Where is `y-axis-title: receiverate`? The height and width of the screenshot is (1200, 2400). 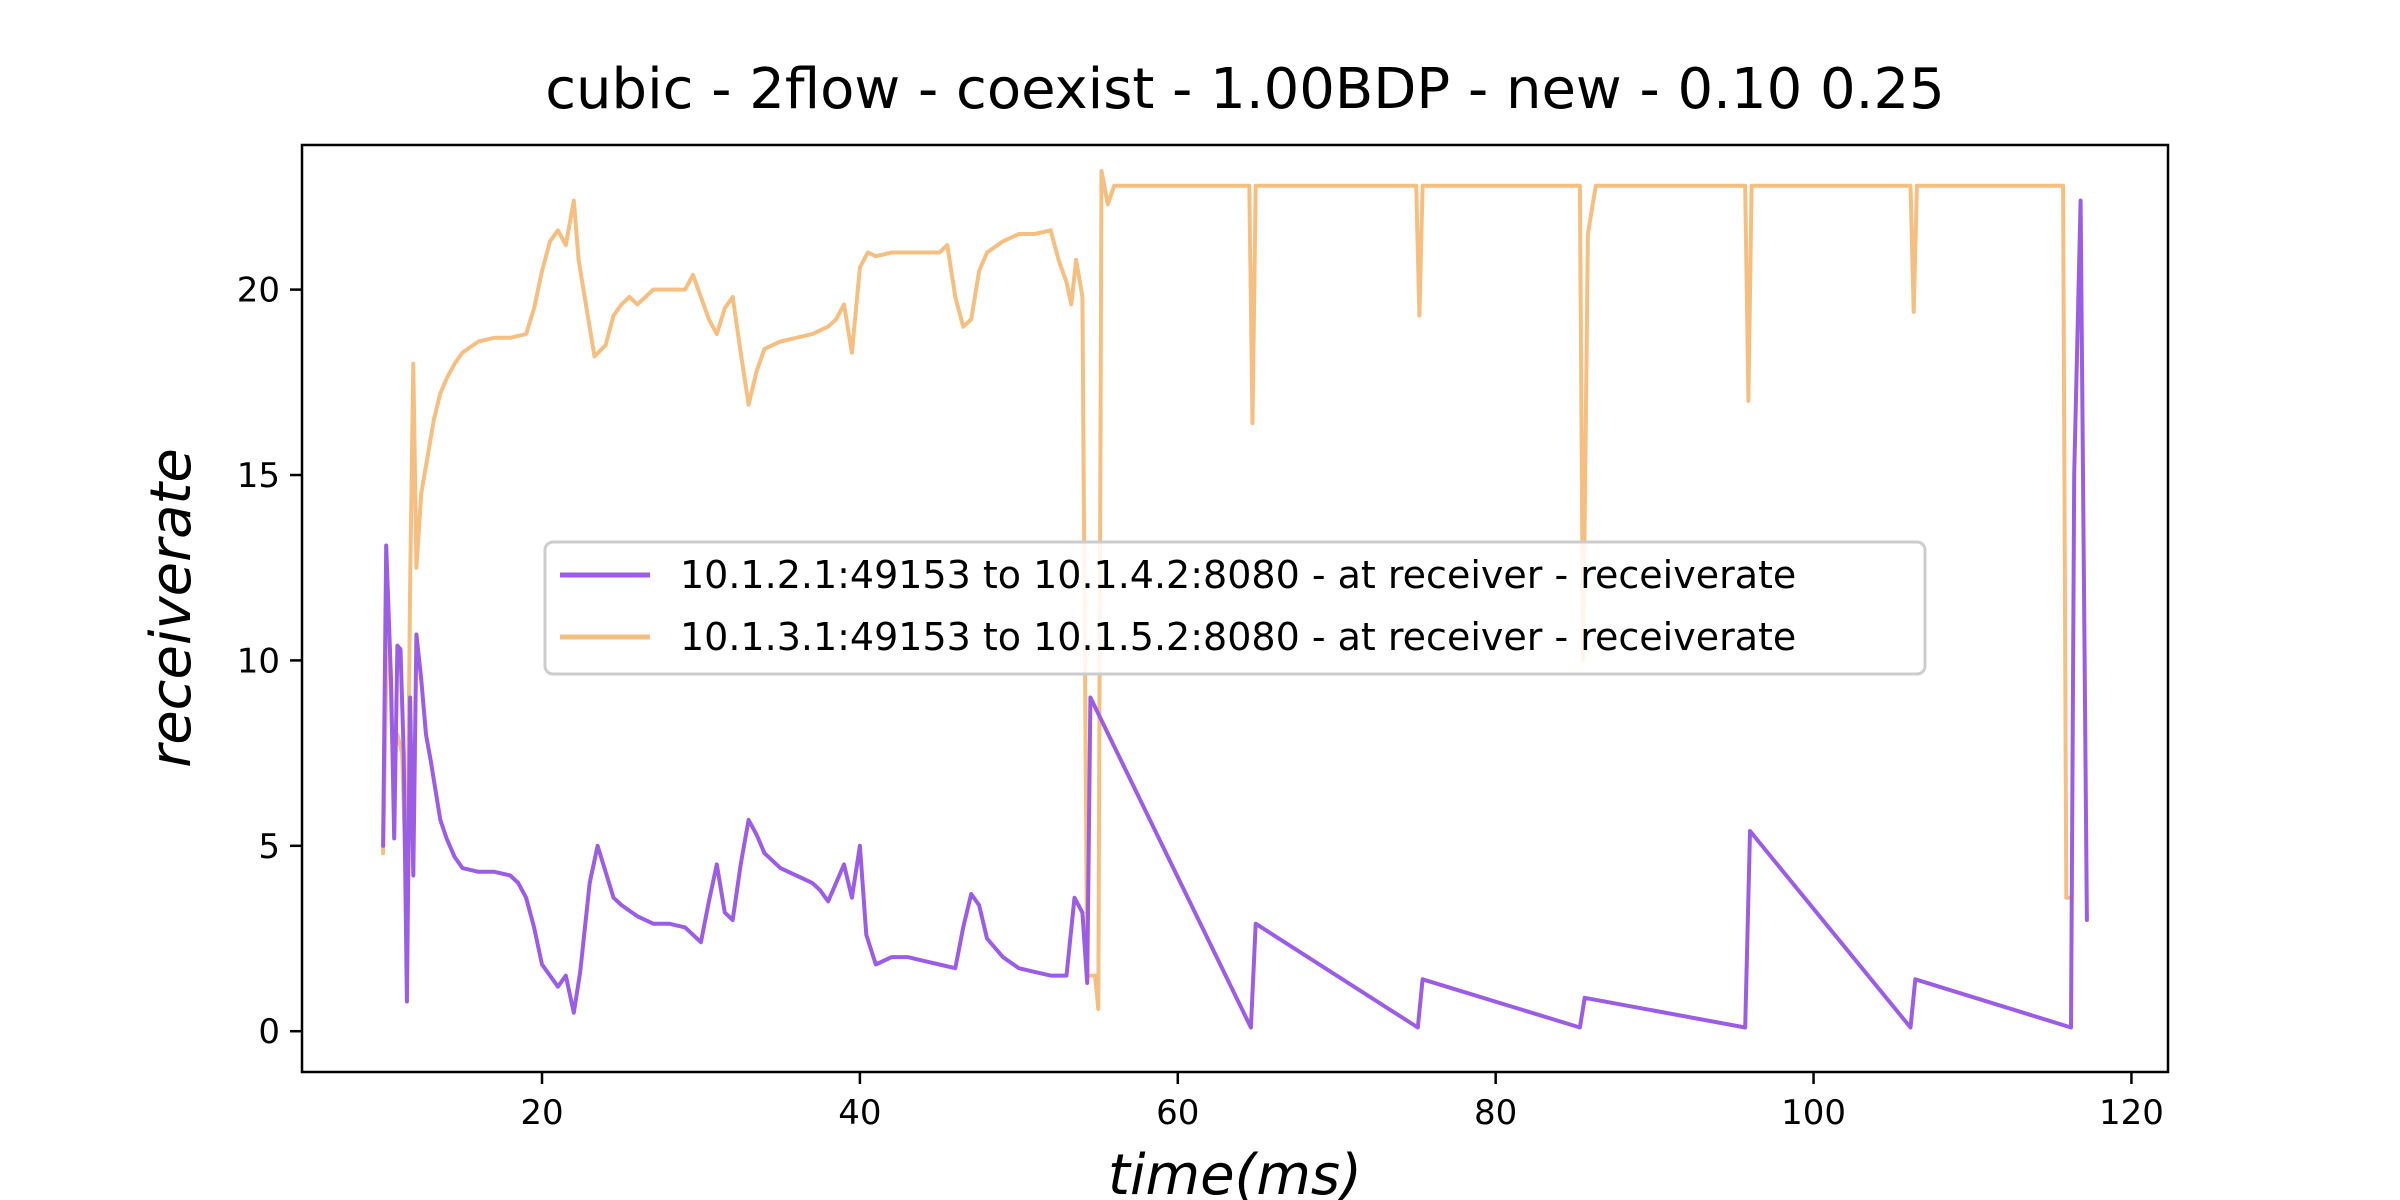 y-axis-title: receiverate is located at coordinates (171, 608).